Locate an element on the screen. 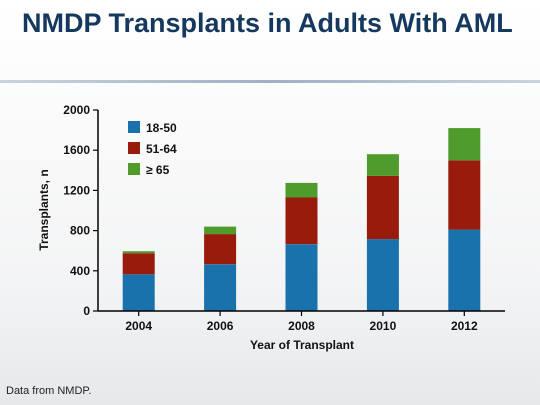  y-tick-label: 400 is located at coordinates (80, 271).